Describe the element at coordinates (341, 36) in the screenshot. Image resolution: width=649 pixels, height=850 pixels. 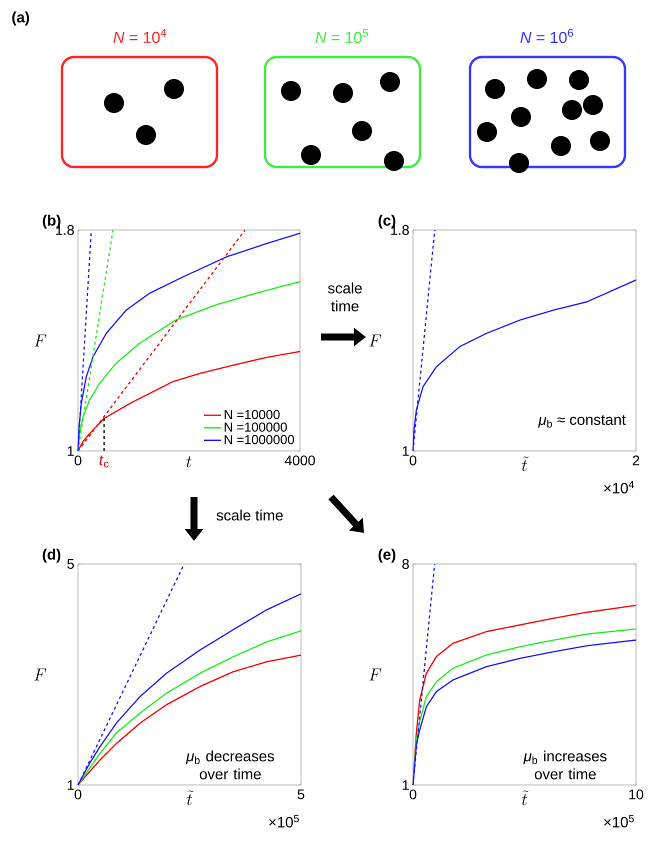
I see `text: N = 10$^{5}$` at that location.